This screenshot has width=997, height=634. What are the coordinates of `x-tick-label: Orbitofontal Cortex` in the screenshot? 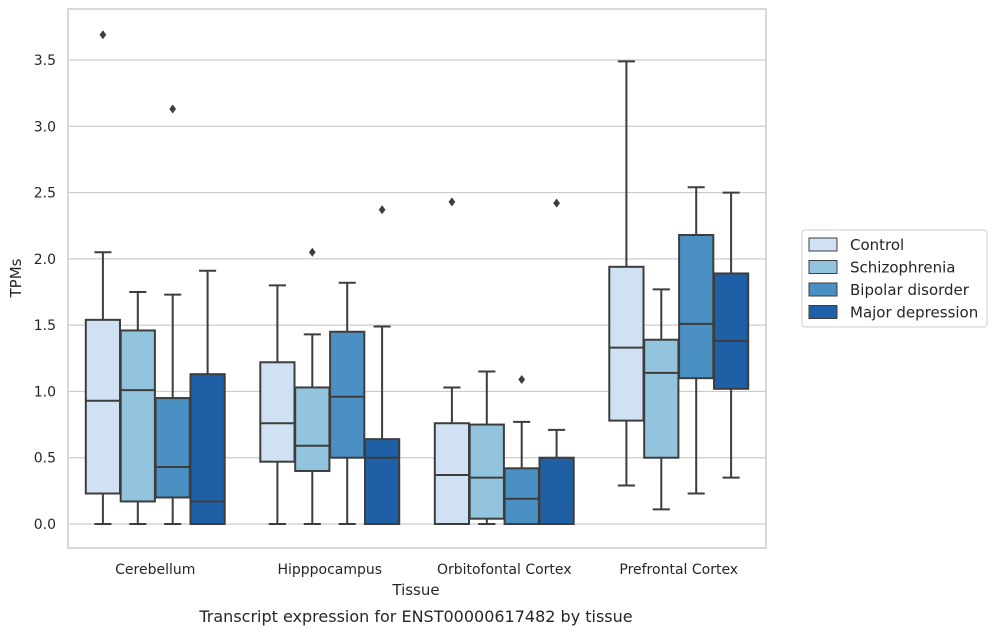 It's located at (504, 570).